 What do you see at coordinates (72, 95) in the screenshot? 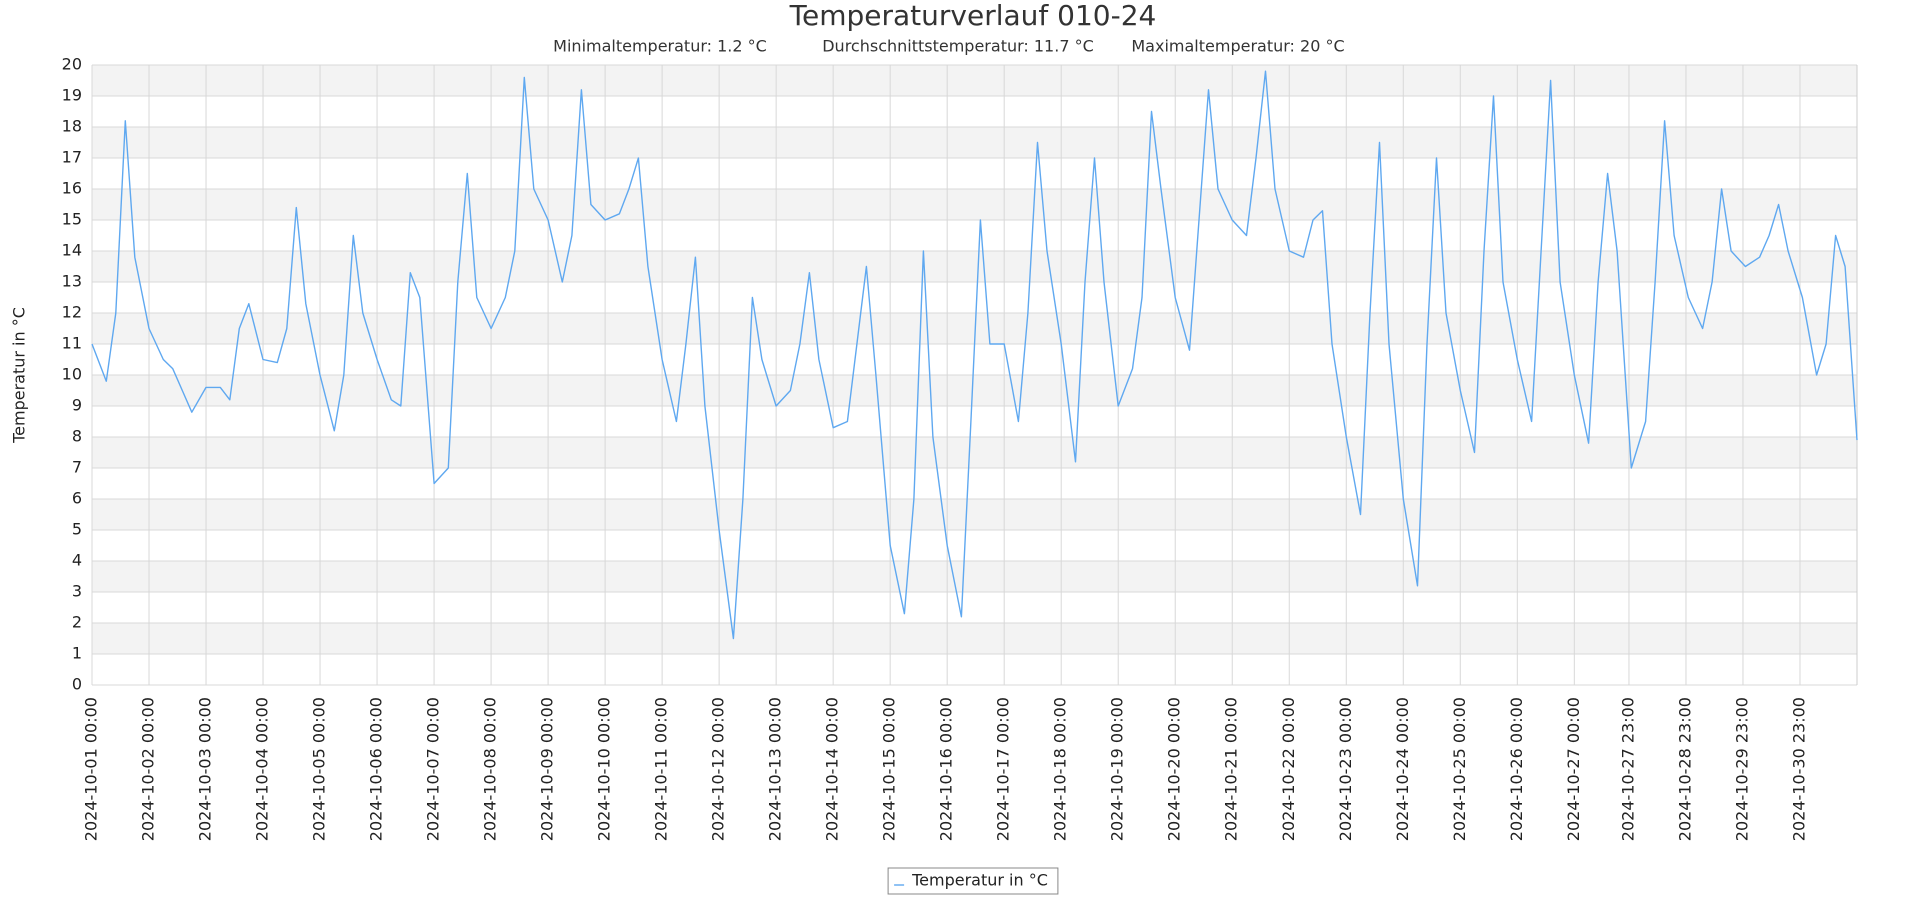
I see `y-tick-label: 19` at bounding box center [72, 95].